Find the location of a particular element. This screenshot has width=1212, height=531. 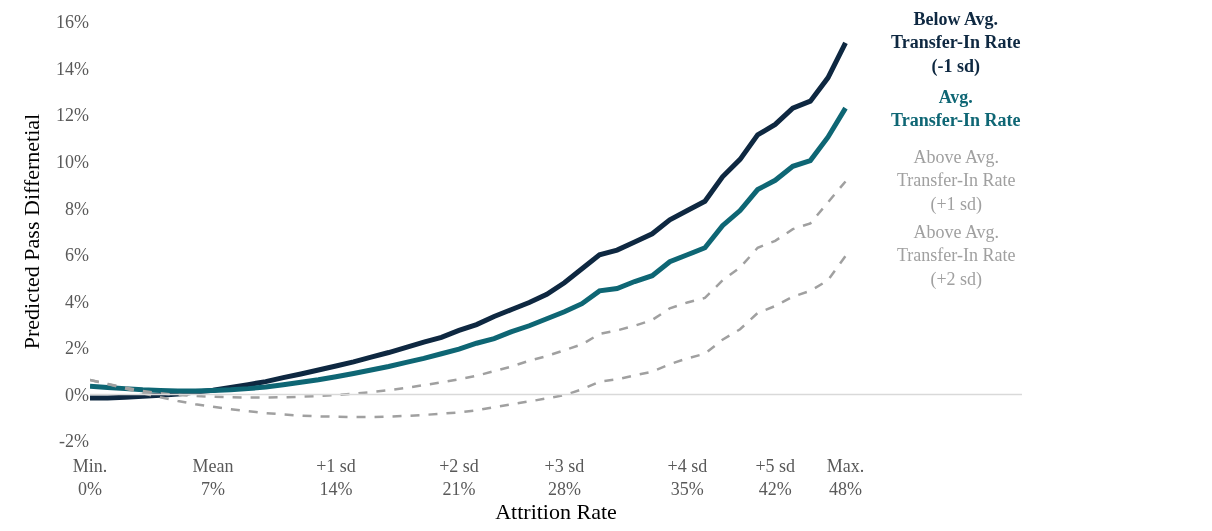

text: Below Avg. Transfer-In Rate (-1 sd) is located at coordinates (956, 43).